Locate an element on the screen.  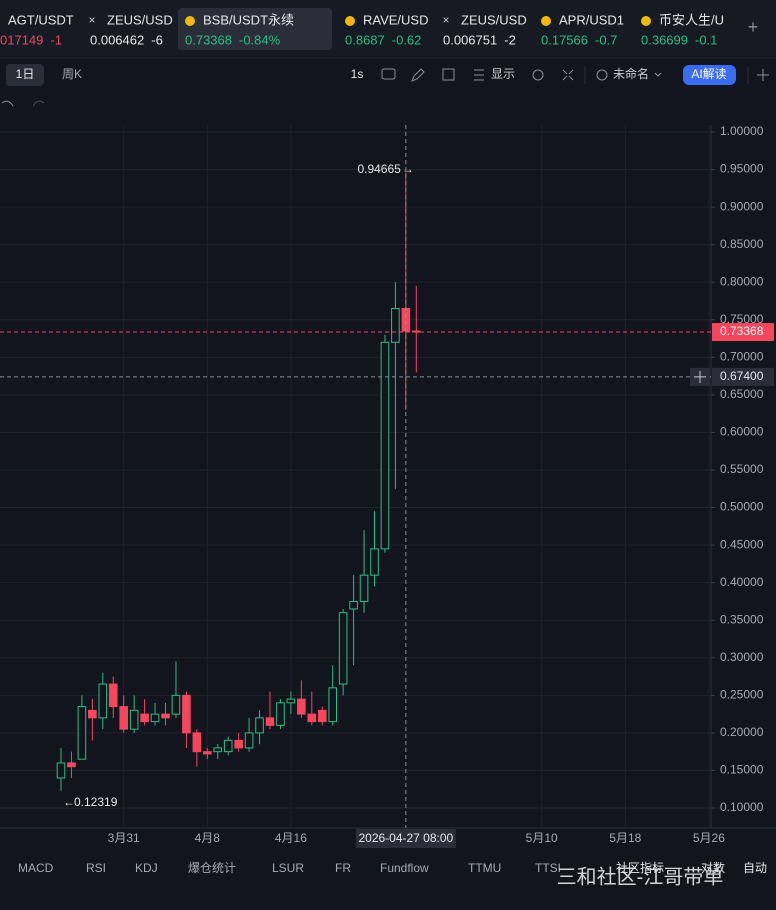
tab-symbol: 币安人生/U is located at coordinates (691, 19).